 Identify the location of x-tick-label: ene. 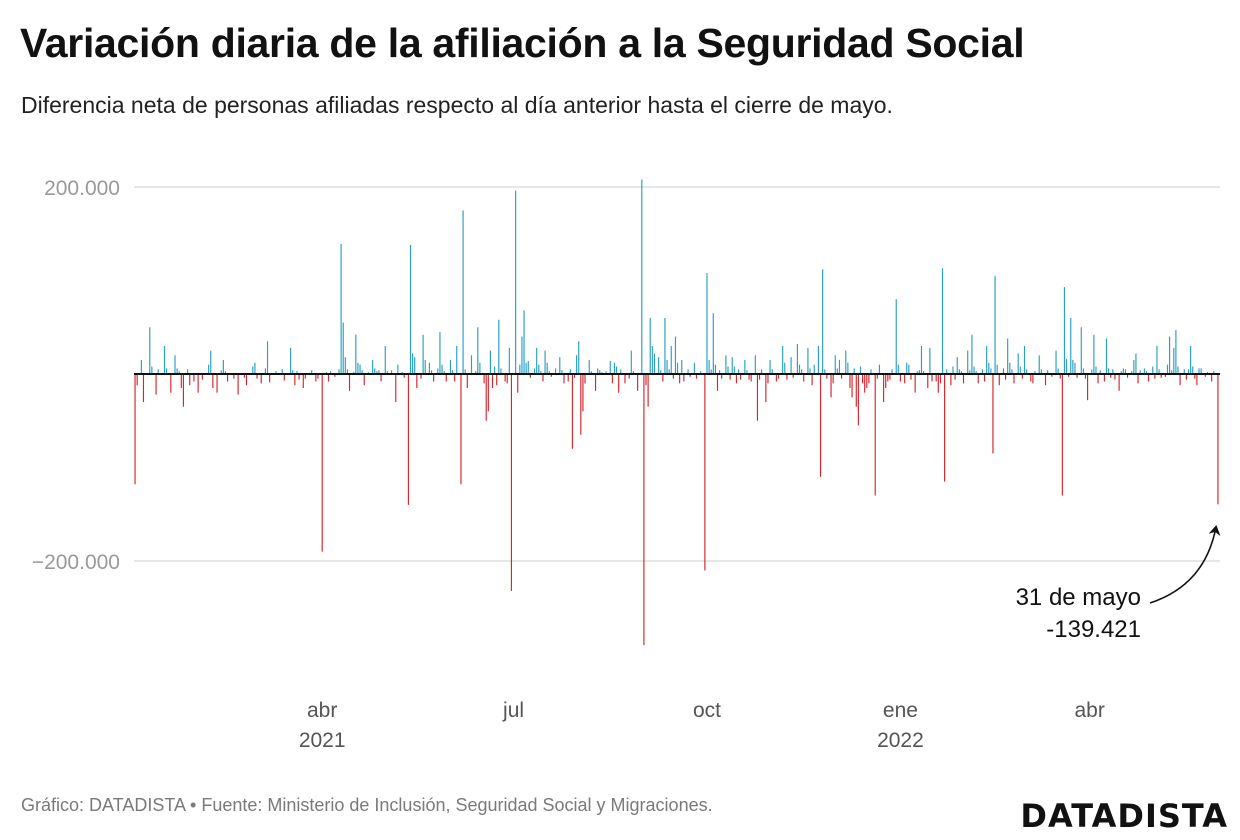
(900, 710).